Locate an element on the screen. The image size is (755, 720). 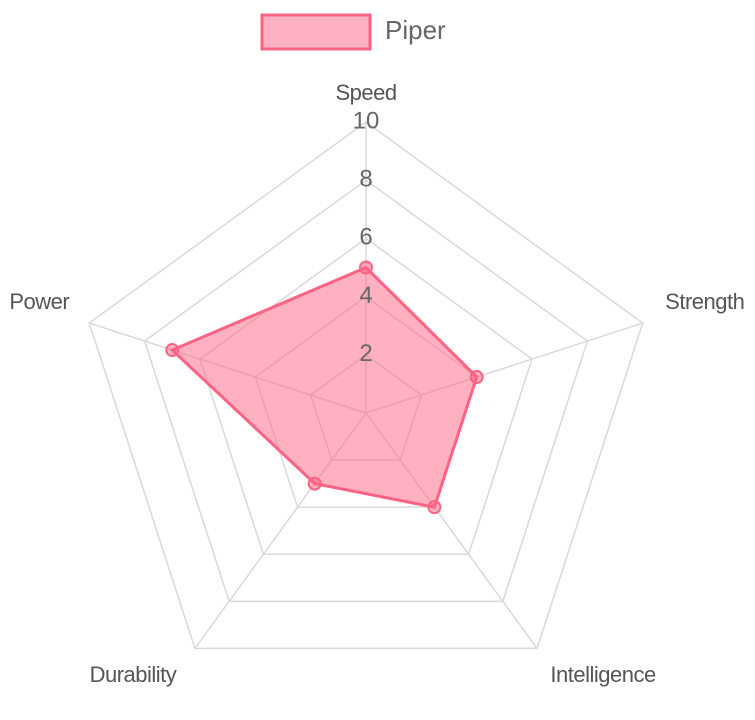
category-label: Speed is located at coordinates (365, 92).